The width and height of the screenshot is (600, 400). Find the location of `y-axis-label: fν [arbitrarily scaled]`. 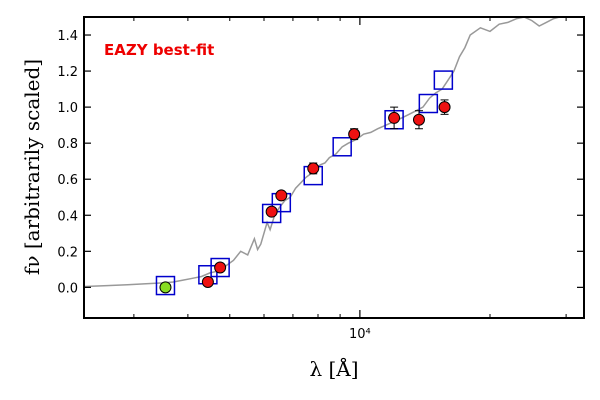

y-axis-label: fν [arbitrarily scaled] is located at coordinates (32, 167).